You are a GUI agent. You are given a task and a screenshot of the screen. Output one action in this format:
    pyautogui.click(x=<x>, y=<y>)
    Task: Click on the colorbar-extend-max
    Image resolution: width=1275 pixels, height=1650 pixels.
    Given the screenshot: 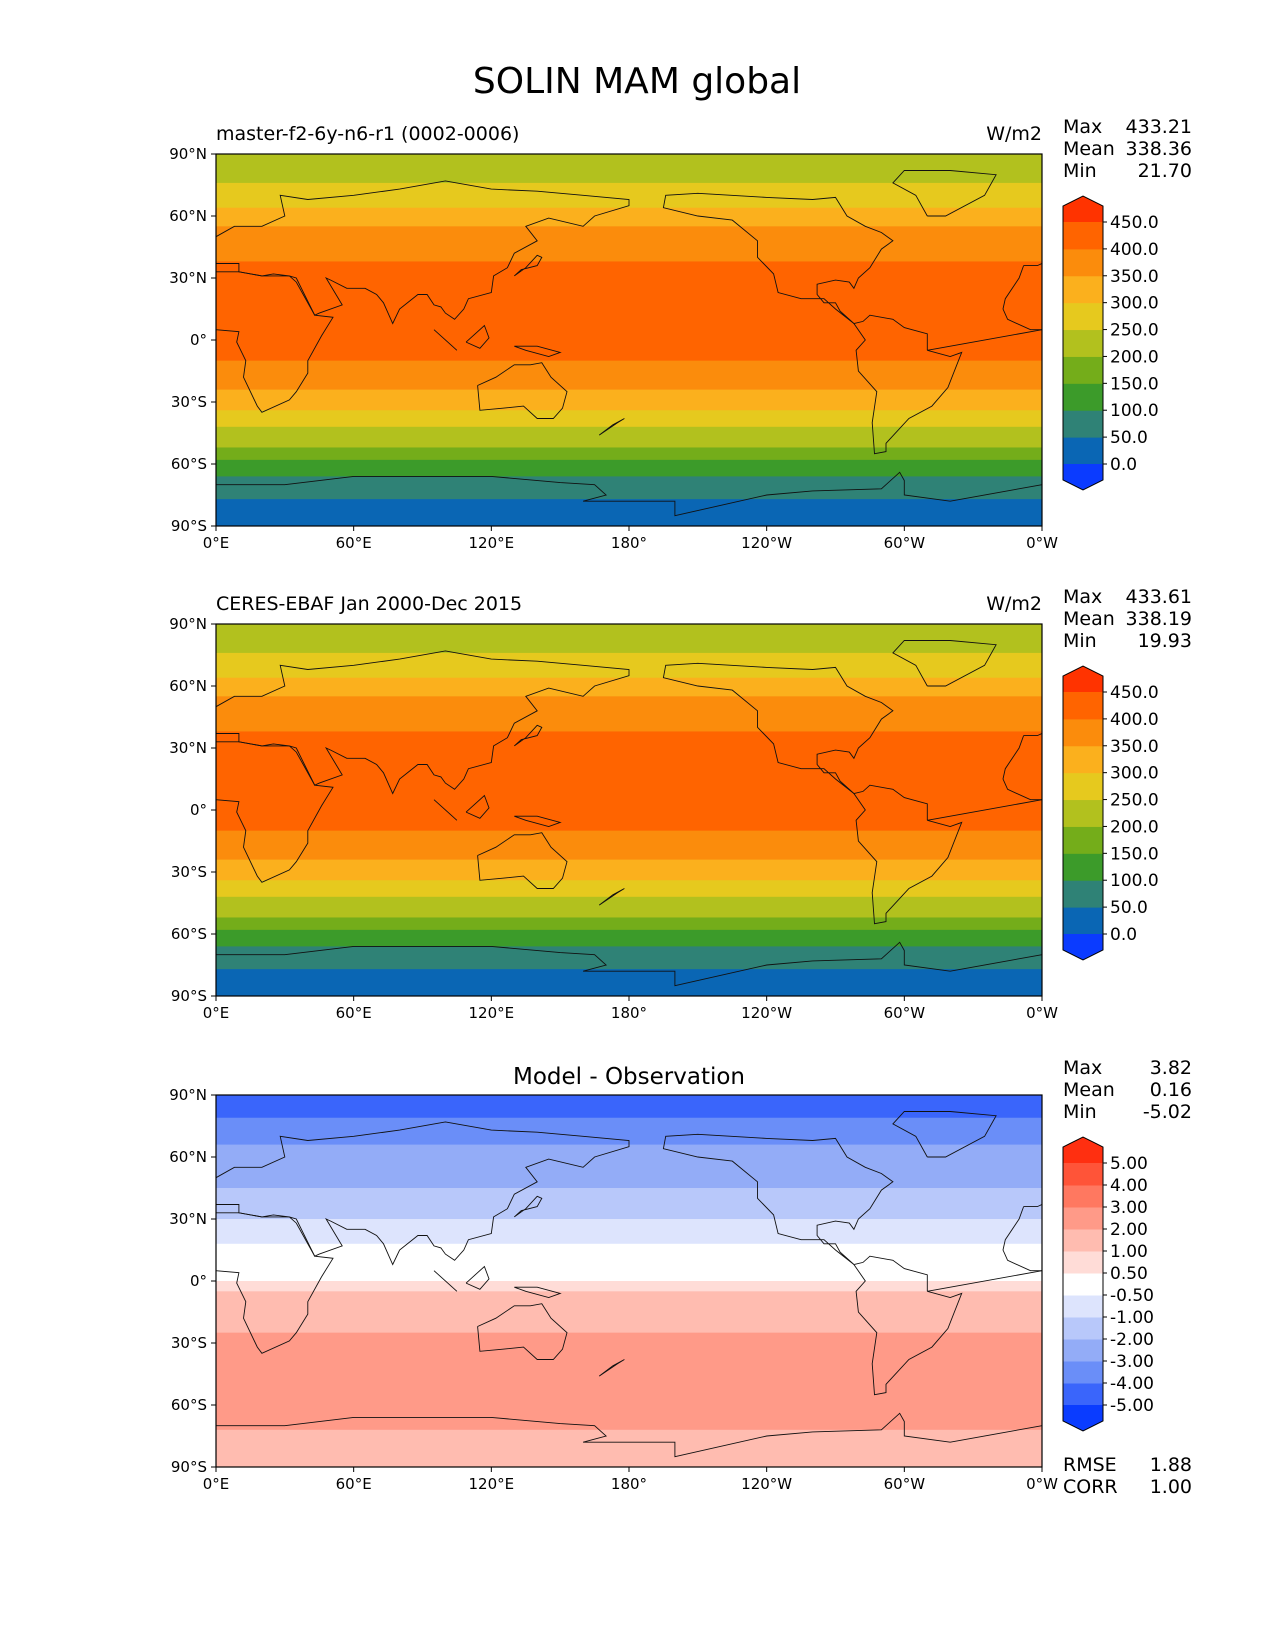 What is the action you would take?
    pyautogui.click(x=1083, y=209)
    